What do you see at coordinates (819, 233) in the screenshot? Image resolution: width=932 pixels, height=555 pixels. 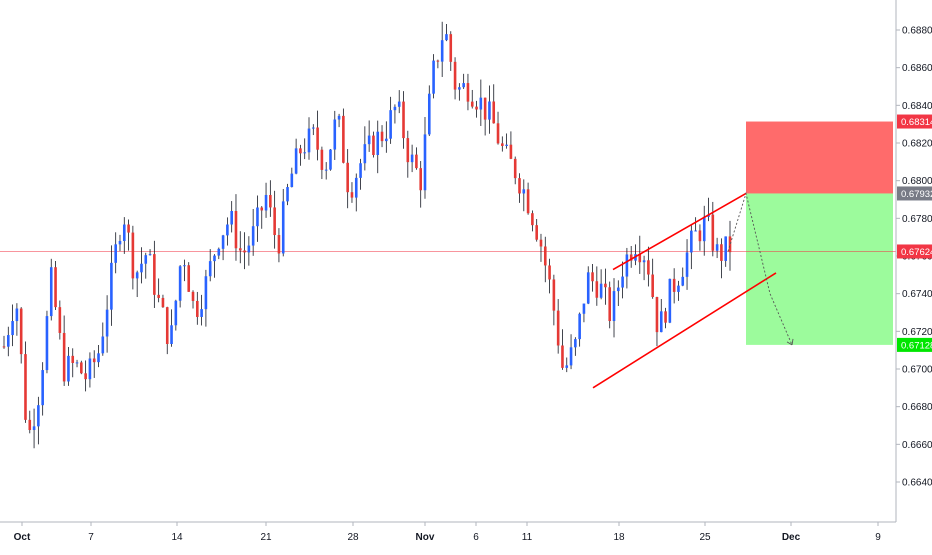 I see `position-zones` at bounding box center [819, 233].